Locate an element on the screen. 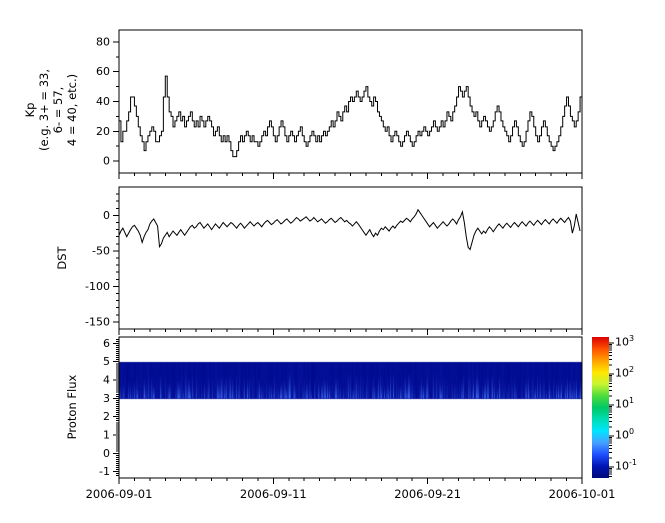 This screenshot has height=523, width=665. kp-axis-title: Kp (e.g. 3+ = 33, 6- = 57, 4 = 40, etc.) is located at coordinates (51, 110).